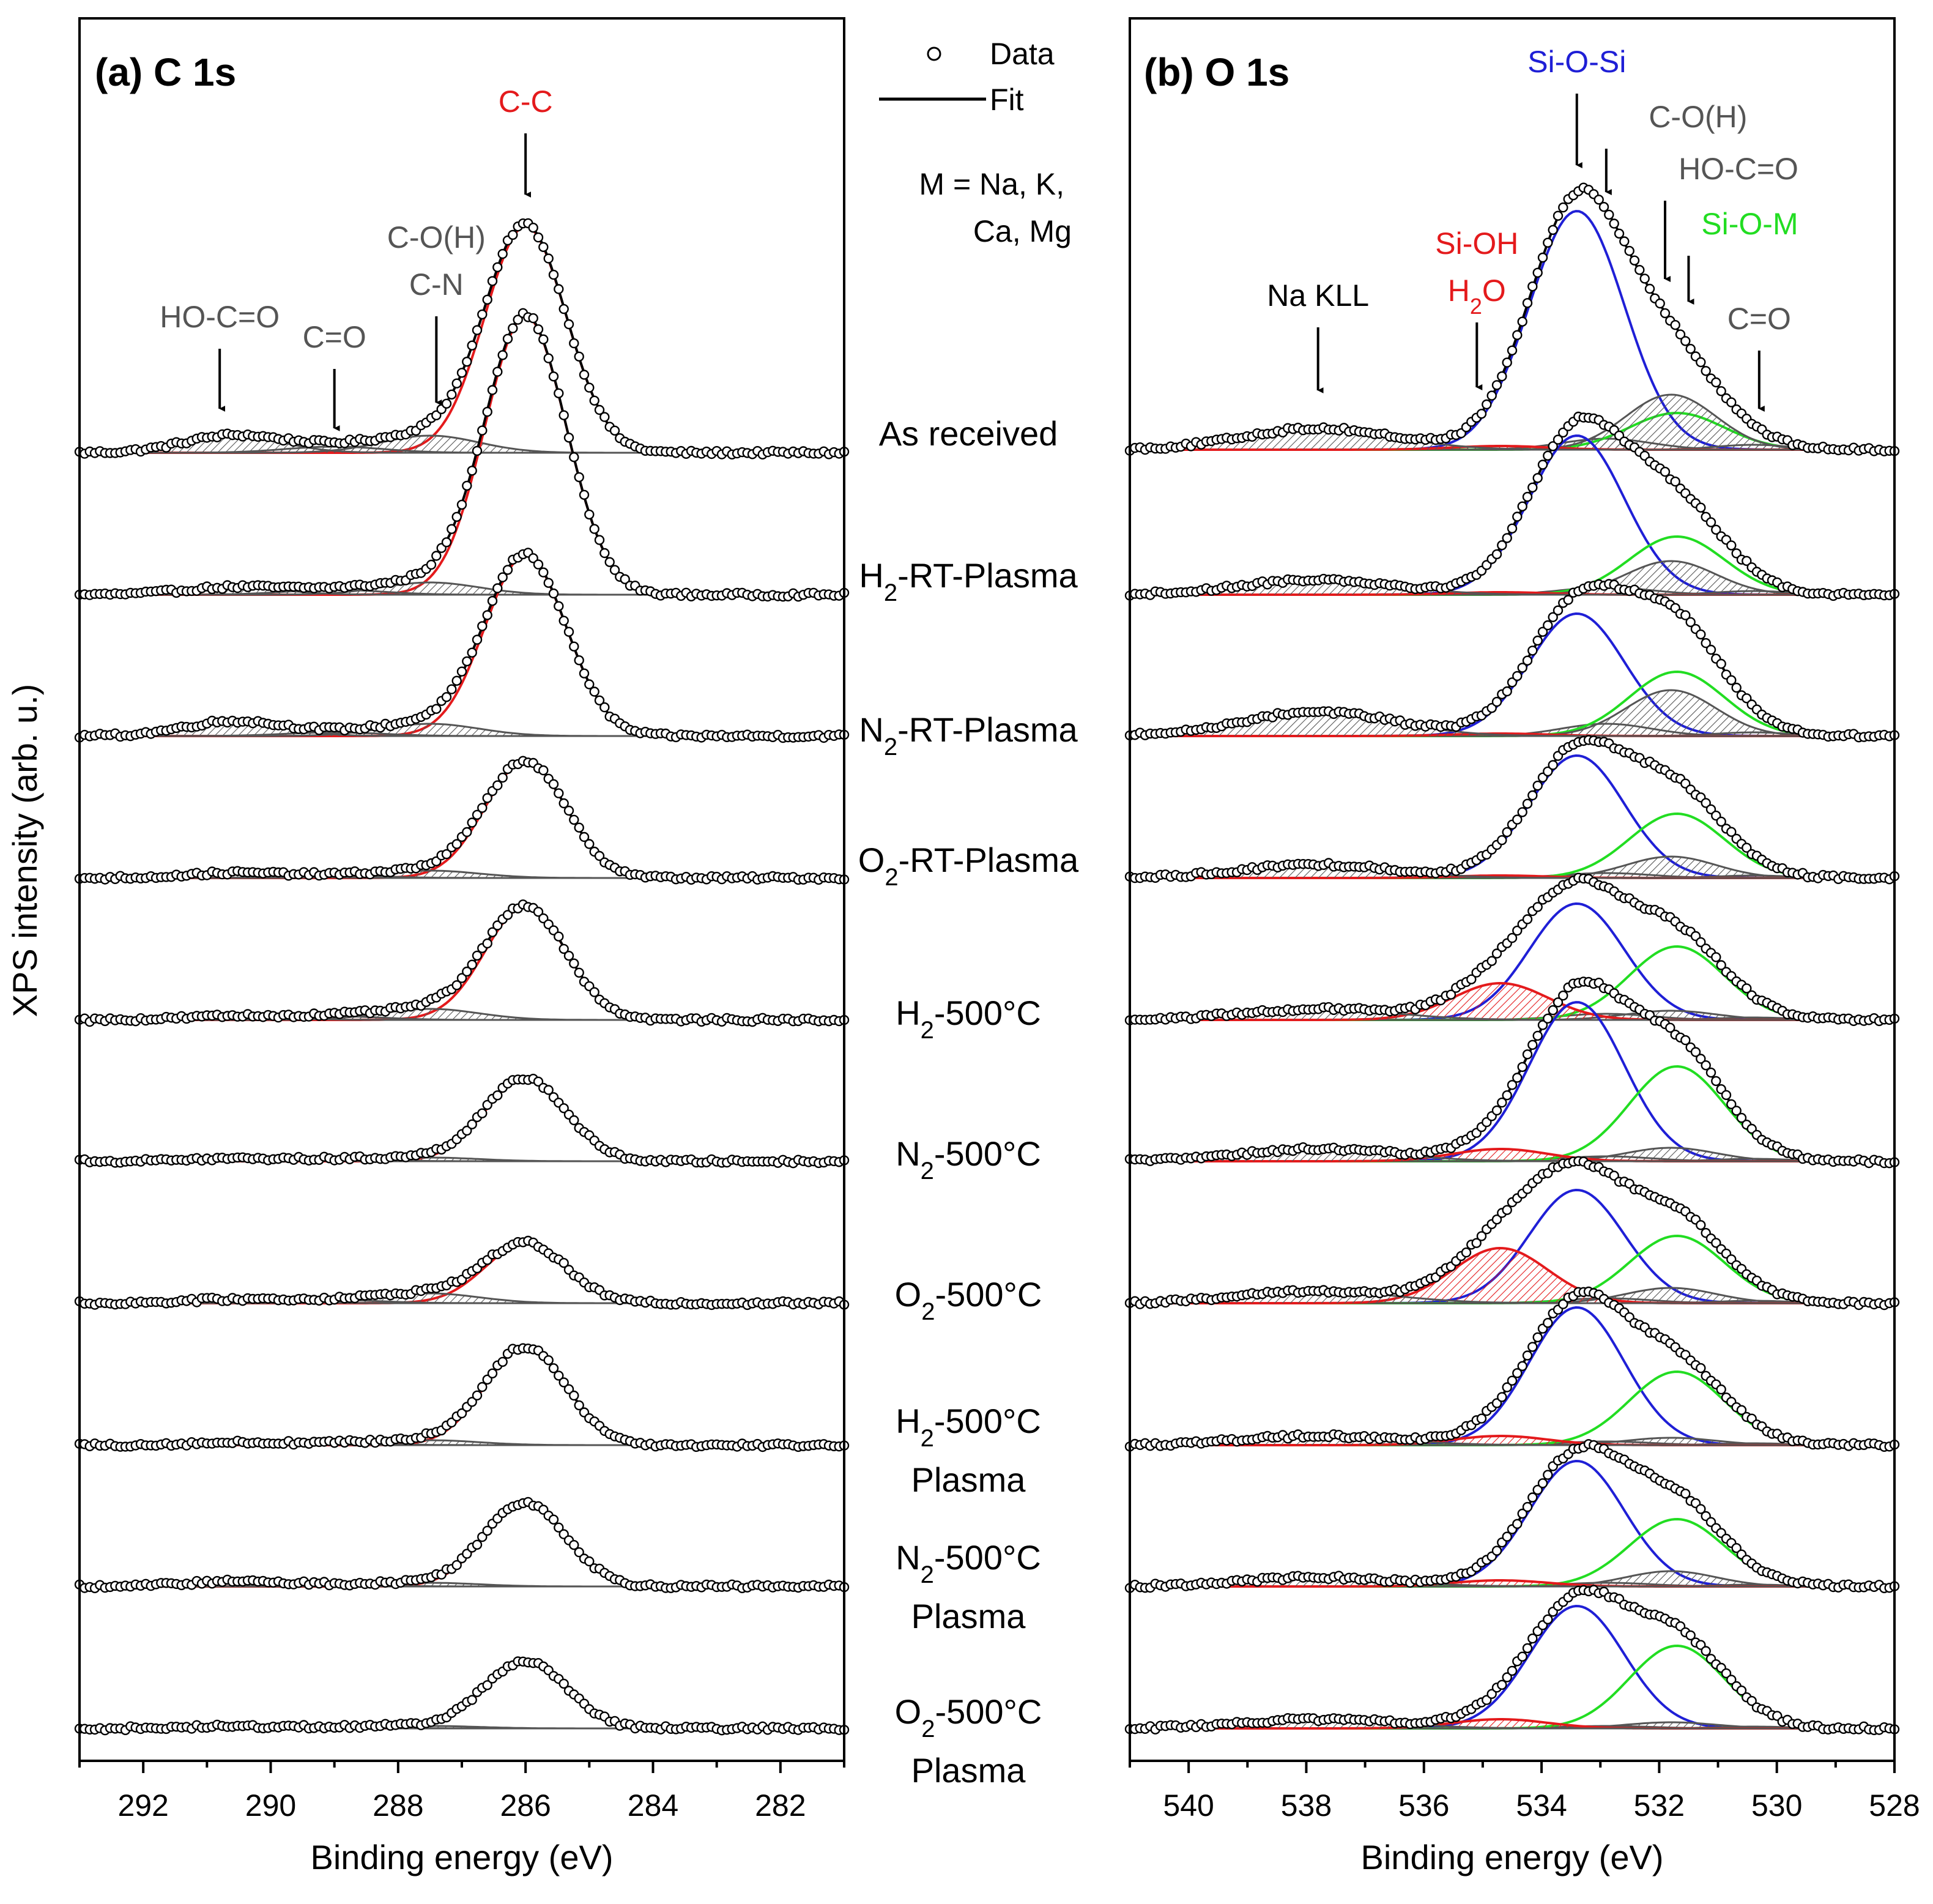  I want to click on panel-a-x-axis: 292 290 288 286 284 282, so click(461, 1792).